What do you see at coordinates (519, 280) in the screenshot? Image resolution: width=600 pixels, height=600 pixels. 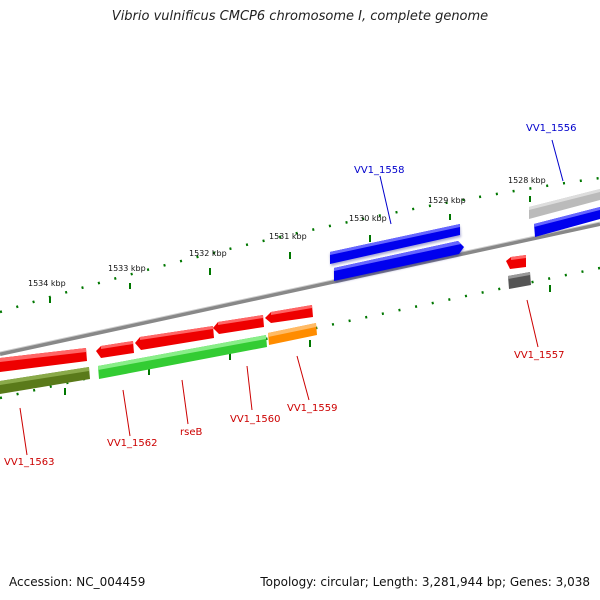 I see `feature-vv1-1557-grey` at bounding box center [519, 280].